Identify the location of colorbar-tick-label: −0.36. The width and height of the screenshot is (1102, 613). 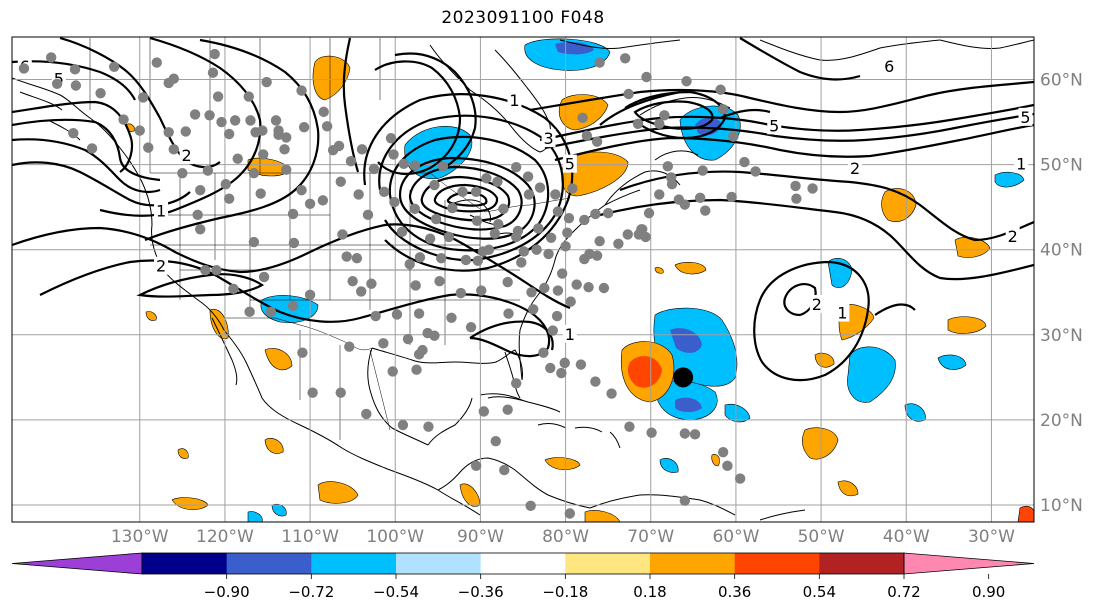
(481, 592).